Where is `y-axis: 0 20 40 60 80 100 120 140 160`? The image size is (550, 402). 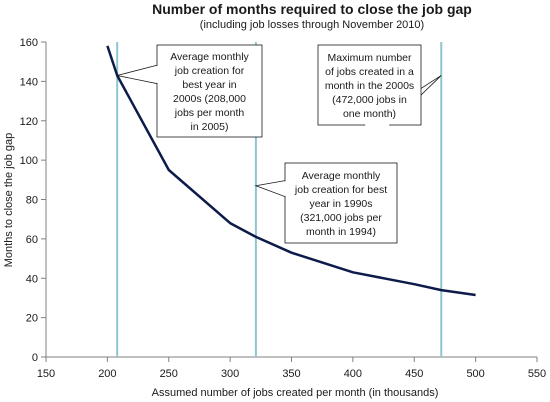 y-axis: 0 20 40 60 80 100 120 140 160 is located at coordinates (33, 200).